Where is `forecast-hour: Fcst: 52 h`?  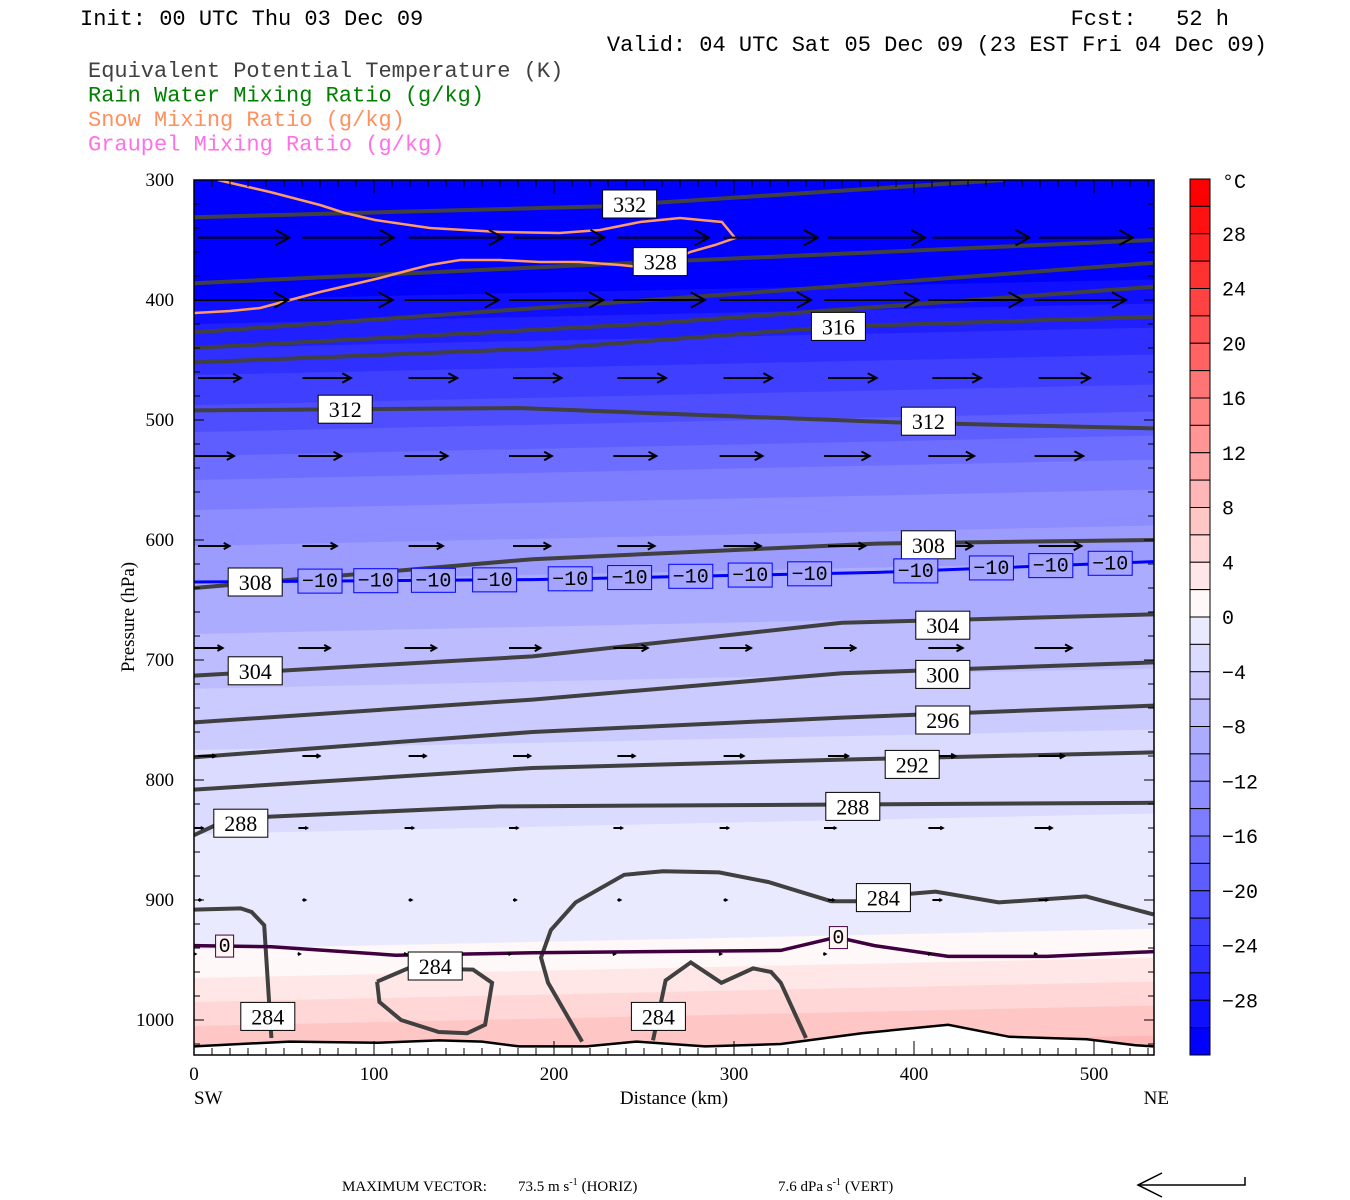
forecast-hour: Fcst: 52 h is located at coordinates (1150, 19).